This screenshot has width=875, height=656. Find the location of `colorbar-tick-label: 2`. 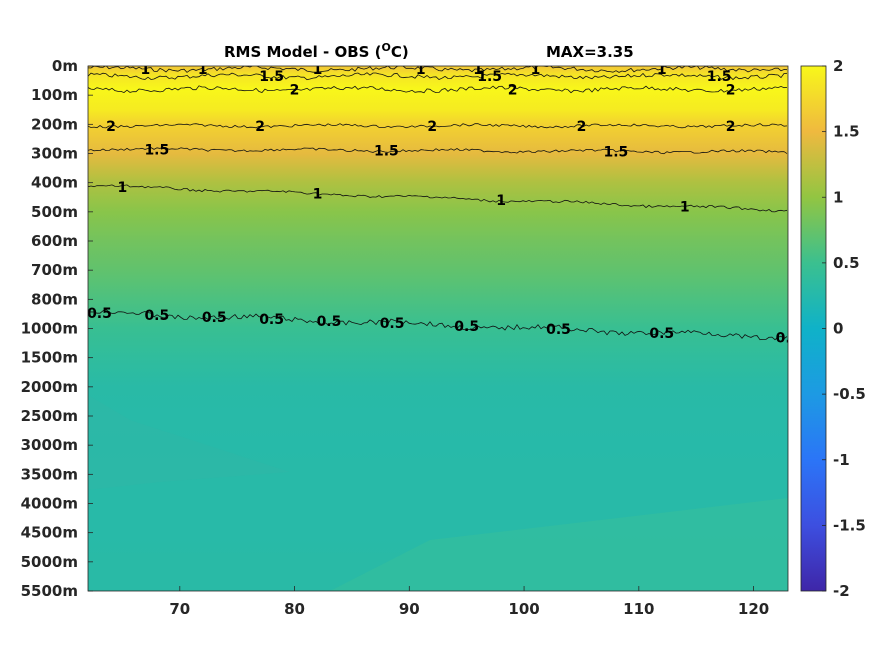

colorbar-tick-label: 2 is located at coordinates (838, 66).